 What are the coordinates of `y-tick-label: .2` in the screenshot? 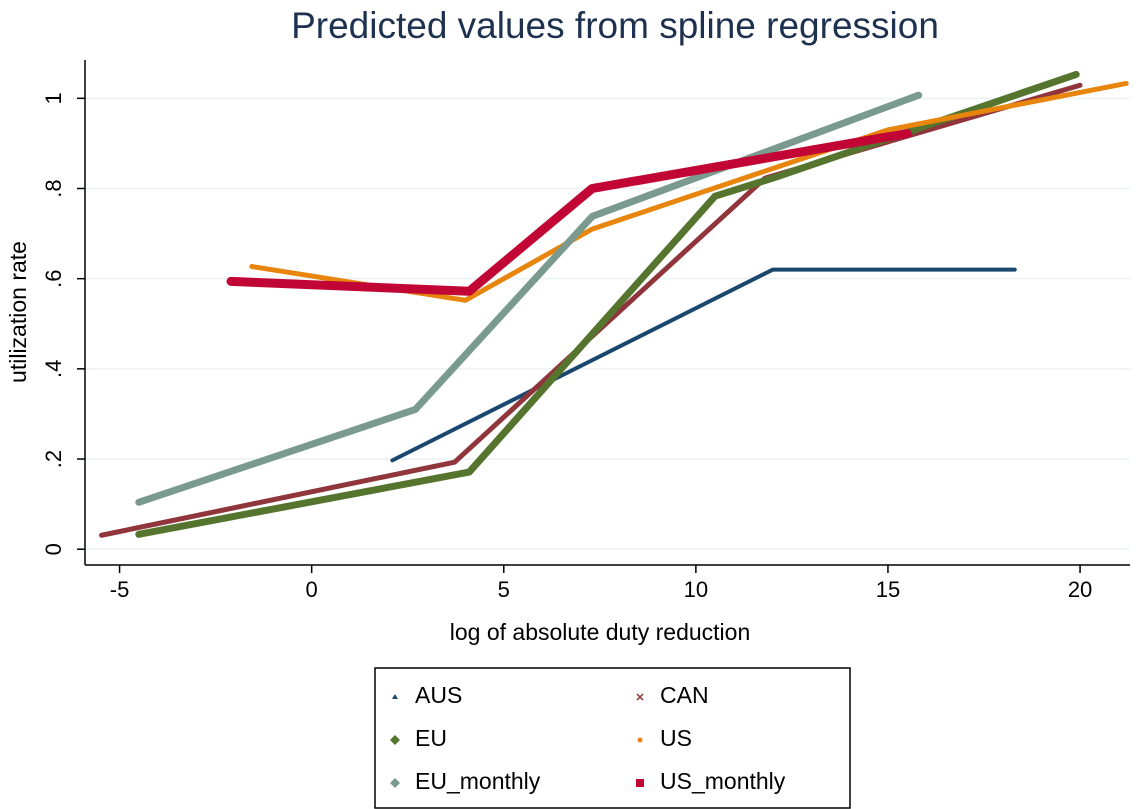 It's located at (53, 459).